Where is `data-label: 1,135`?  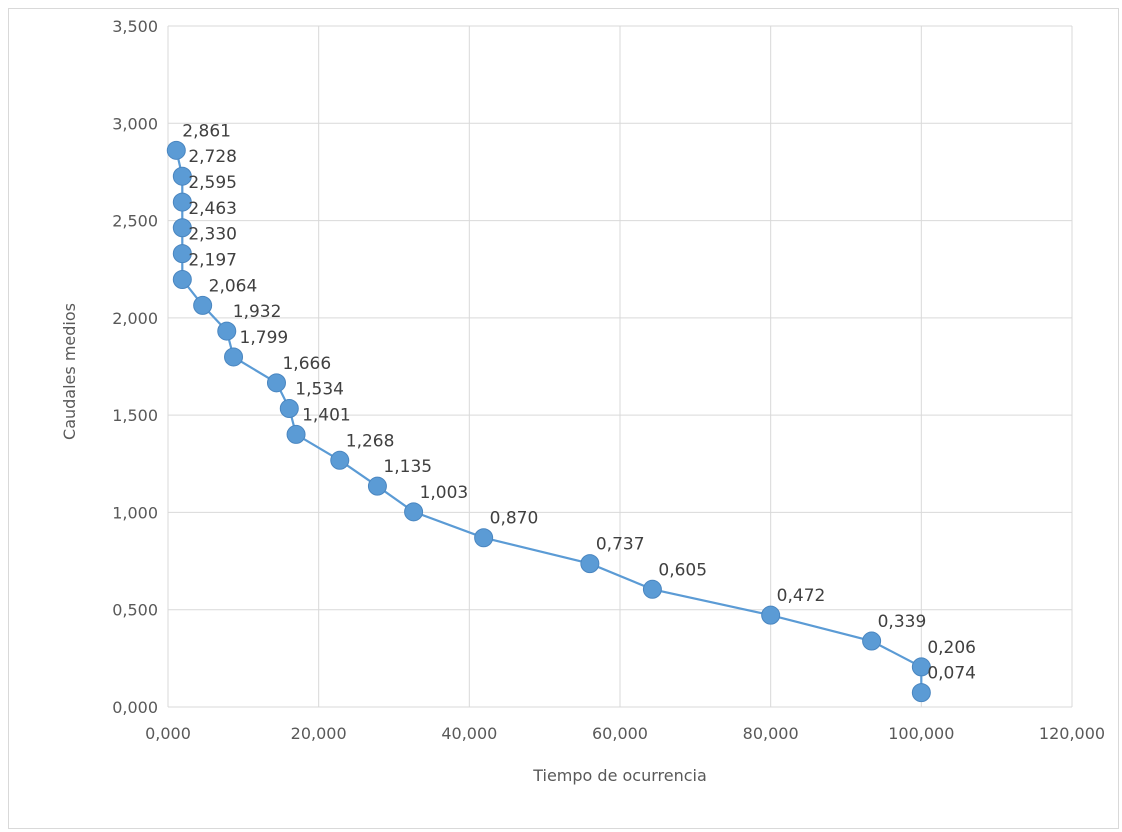
data-label: 1,135 is located at coordinates (407, 467).